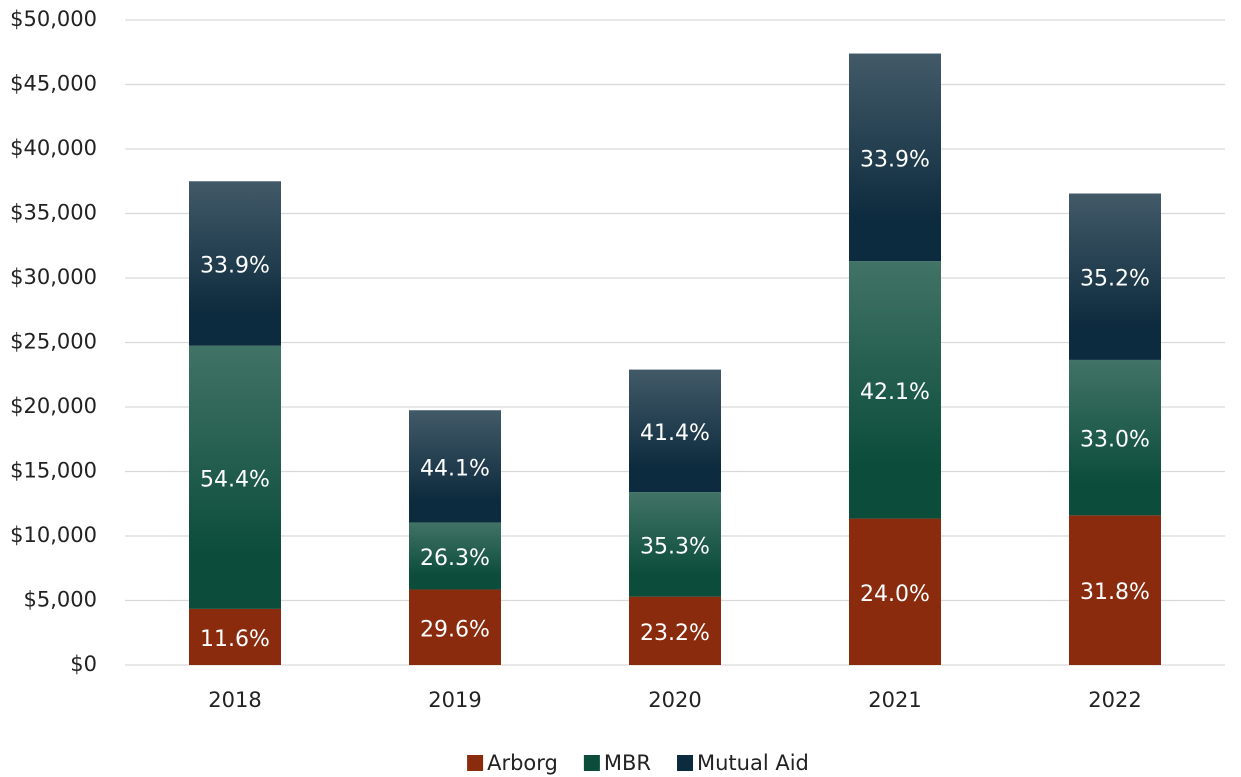 This screenshot has height=777, width=1241. What do you see at coordinates (53, 277) in the screenshot?
I see `y-tick-label: $30,000` at bounding box center [53, 277].